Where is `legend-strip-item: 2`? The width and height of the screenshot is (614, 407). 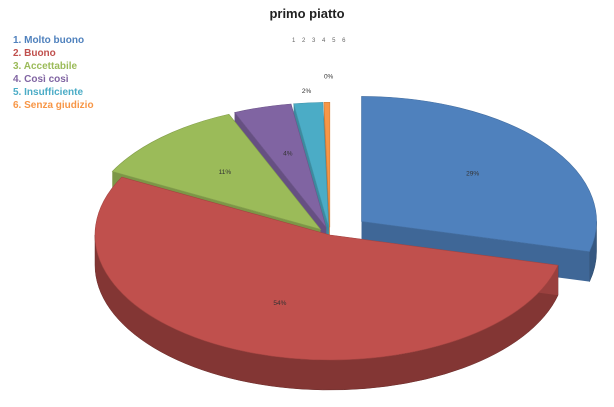 legend-strip-item: 2 is located at coordinates (304, 41).